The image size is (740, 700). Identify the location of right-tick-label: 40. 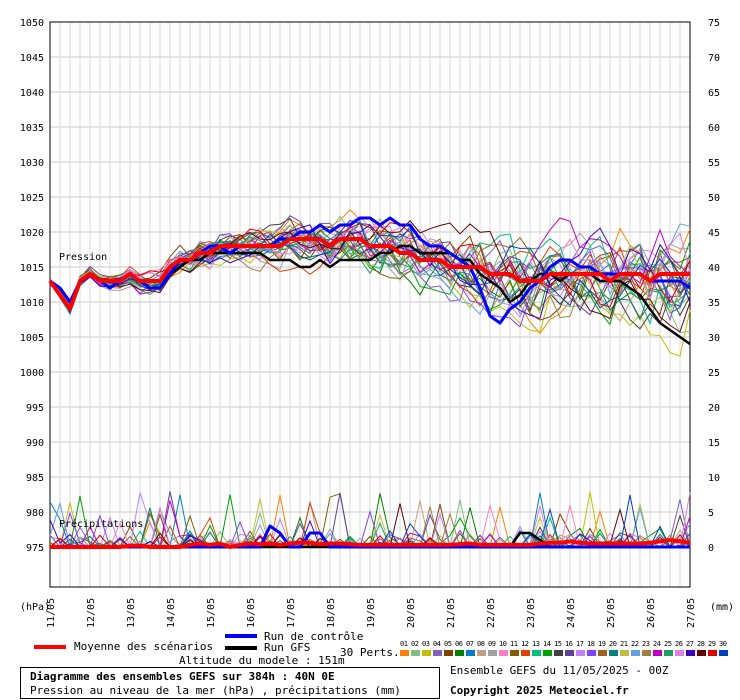
(714, 268).